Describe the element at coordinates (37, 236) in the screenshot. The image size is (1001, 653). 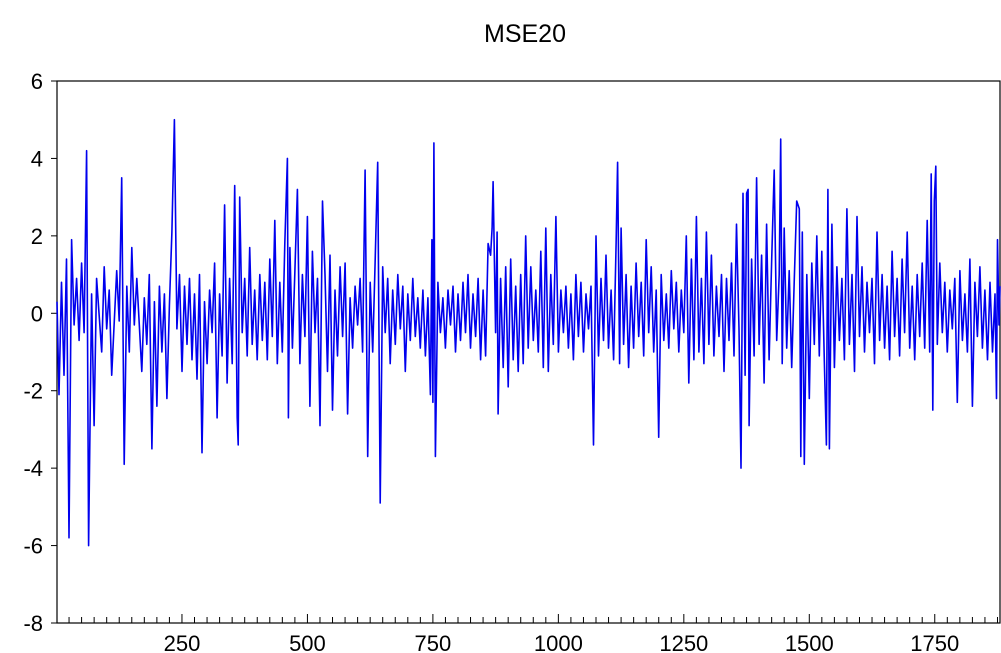
I see `y-tick-label: 2` at that location.